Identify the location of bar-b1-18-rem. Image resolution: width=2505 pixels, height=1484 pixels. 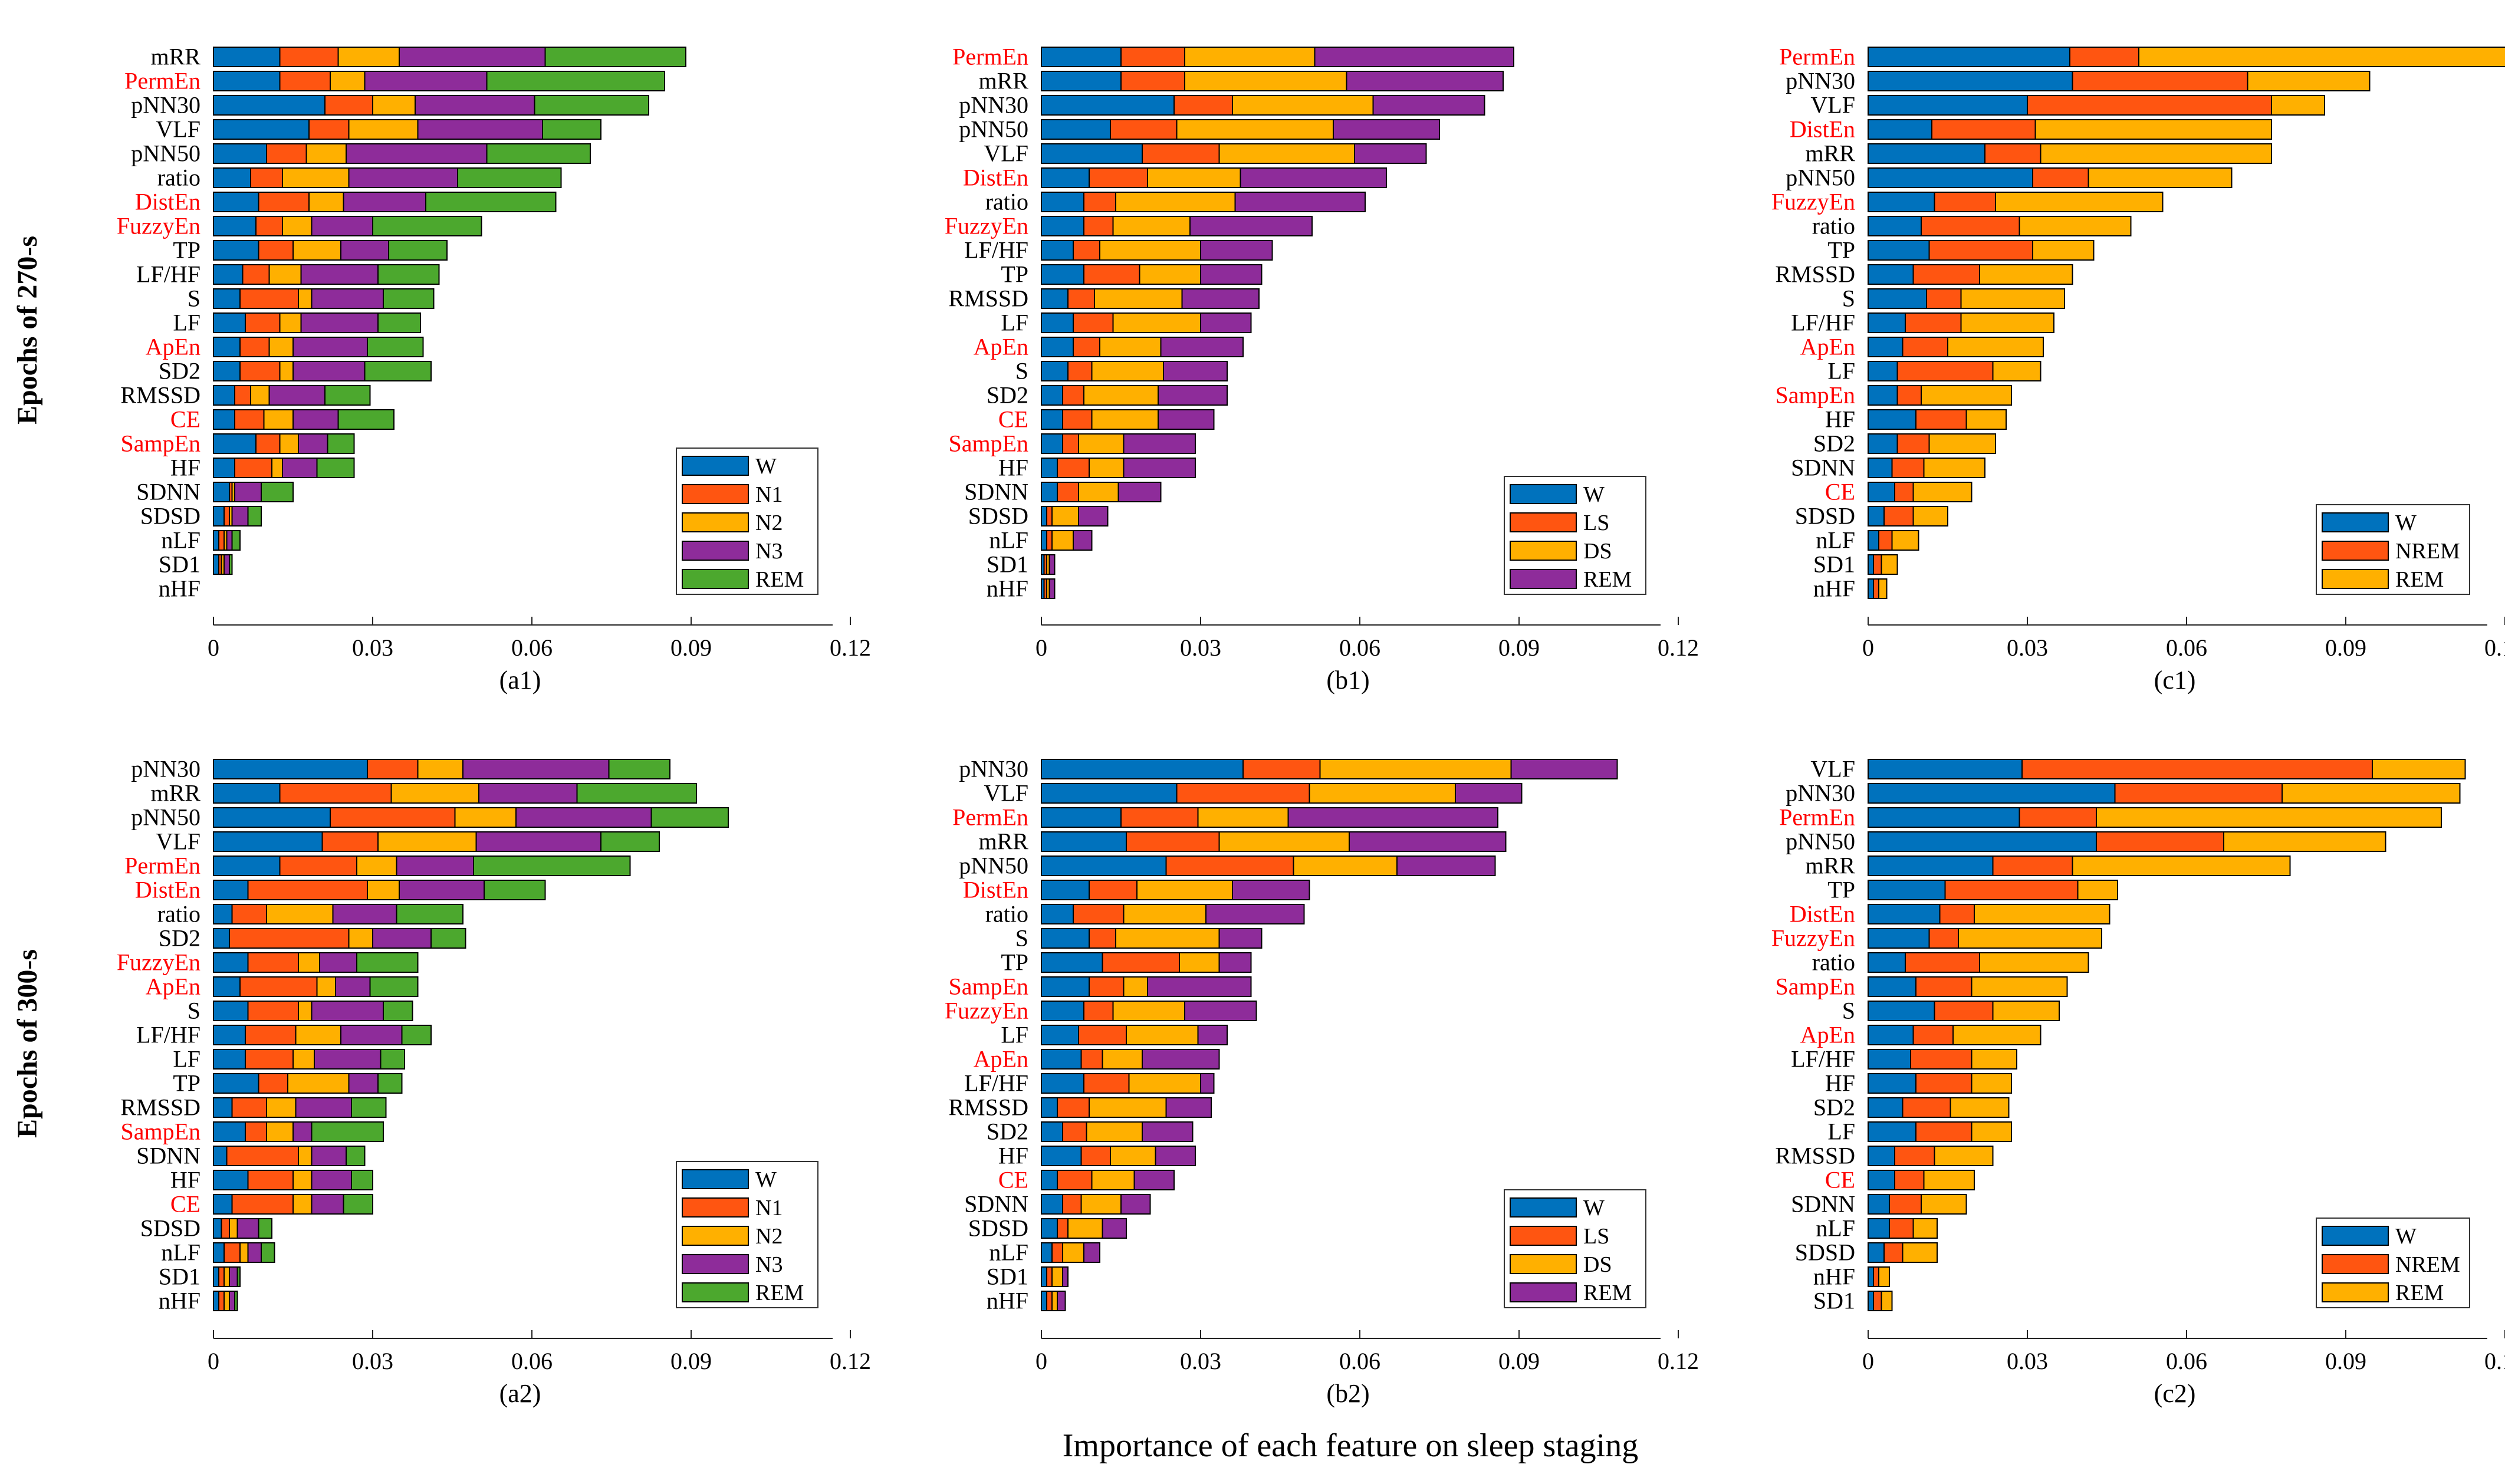
(1139, 492).